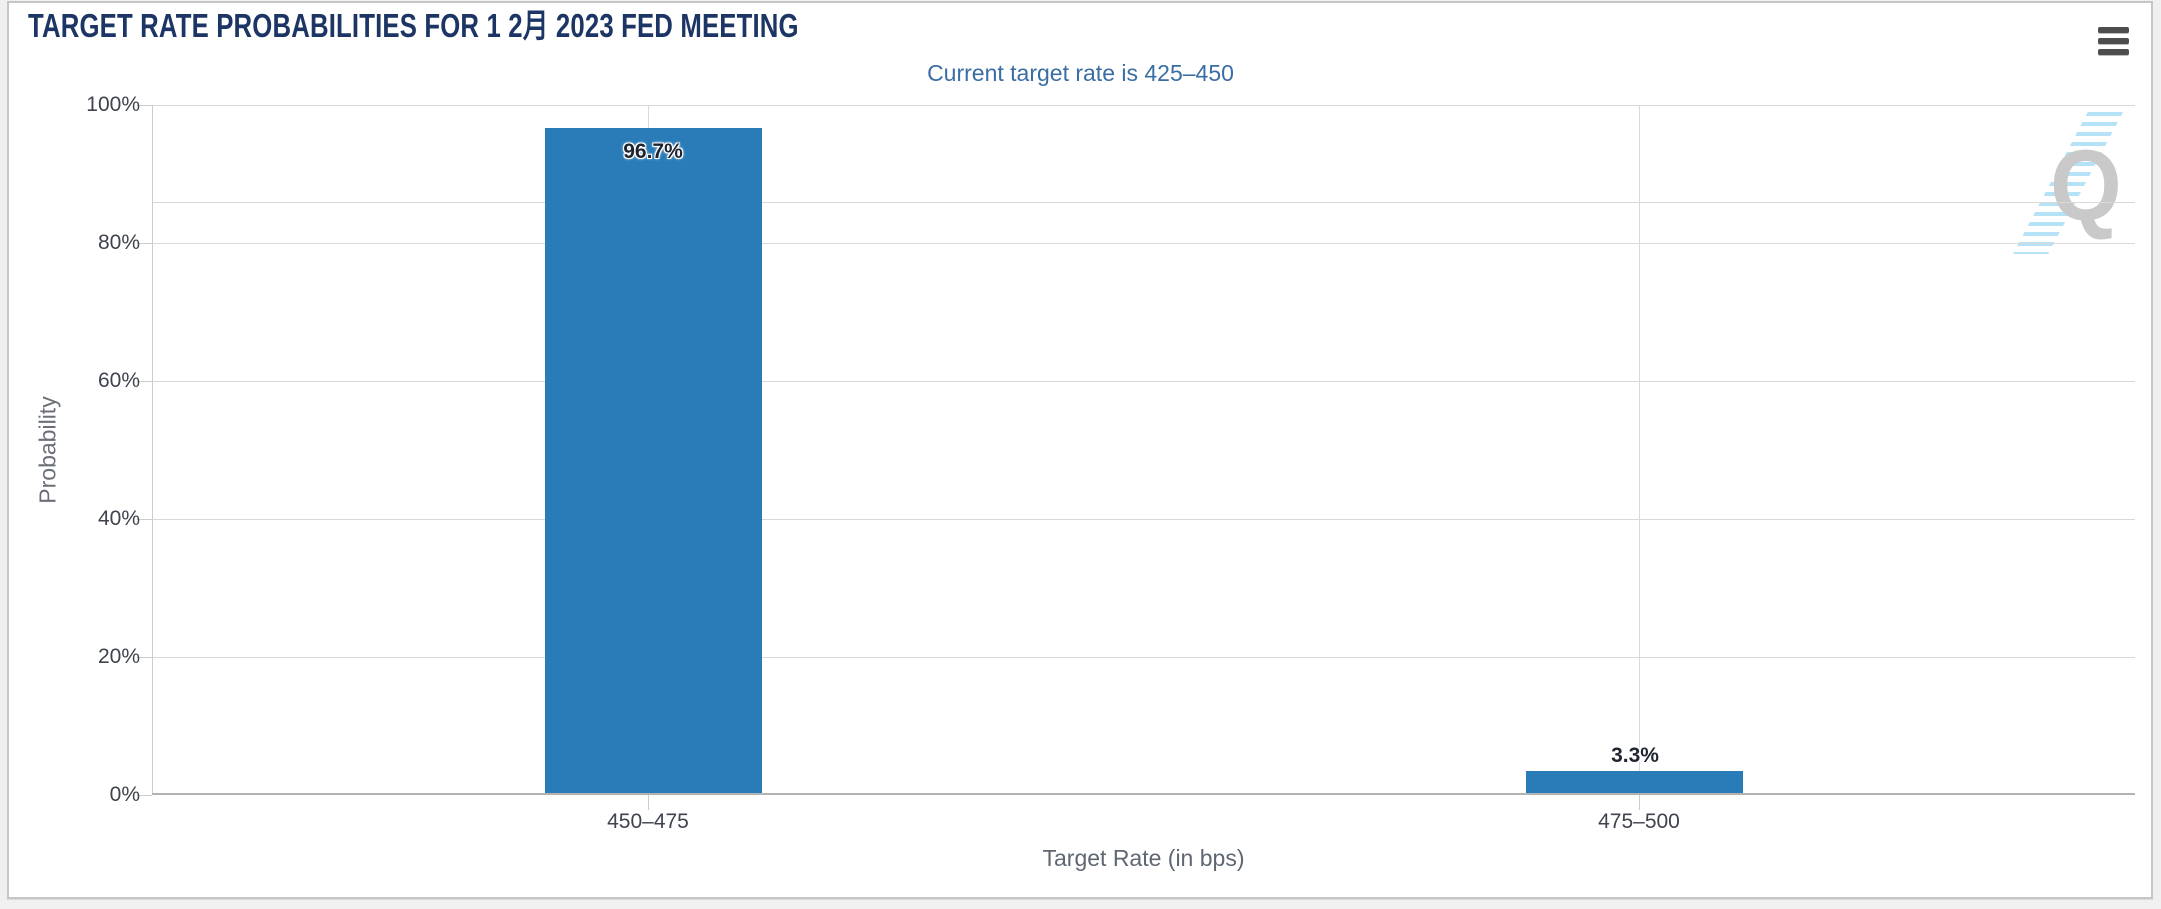 The image size is (2161, 909). I want to click on chart-subtitle: Current target rate is 425–450, so click(1080, 73).